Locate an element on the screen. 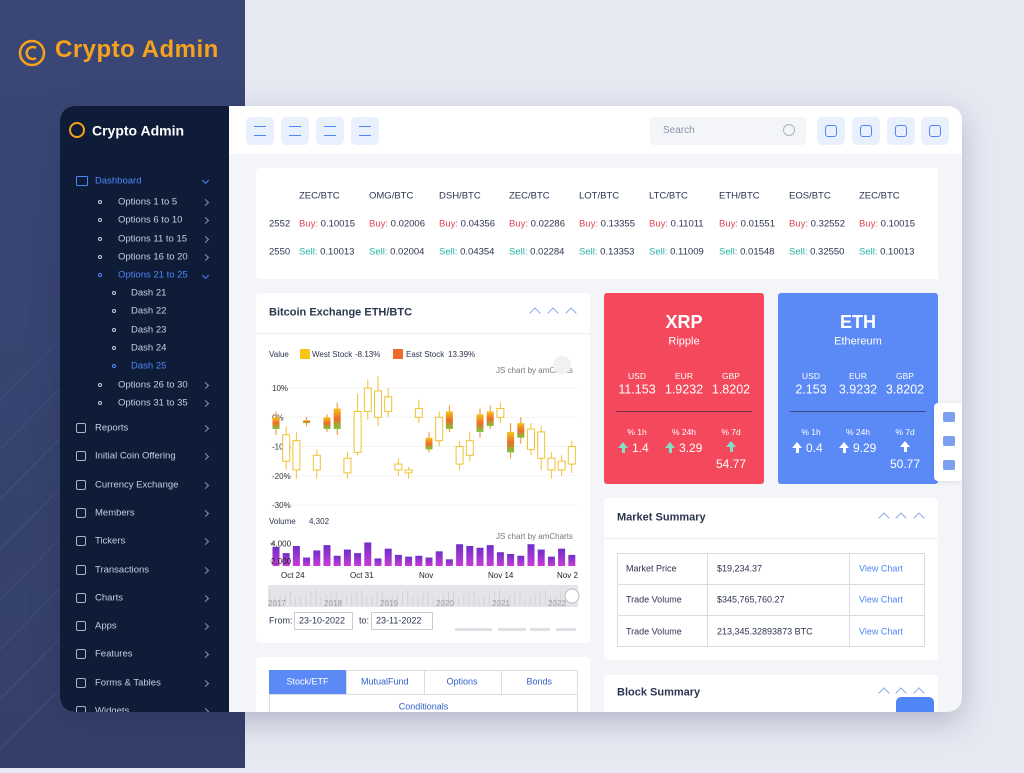  currency-card is located at coordinates (858, 388).